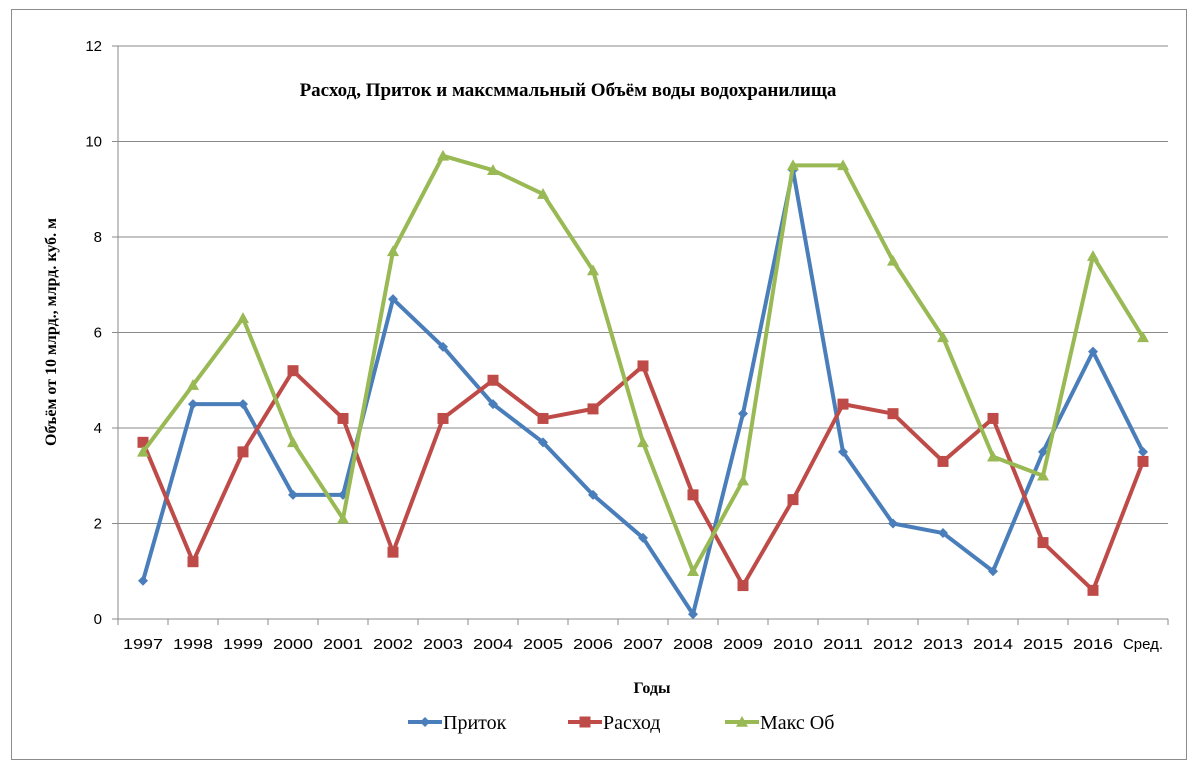 This screenshot has height=767, width=1197. Describe the element at coordinates (93, 46) in the screenshot. I see `y-tick-label: 12` at that location.